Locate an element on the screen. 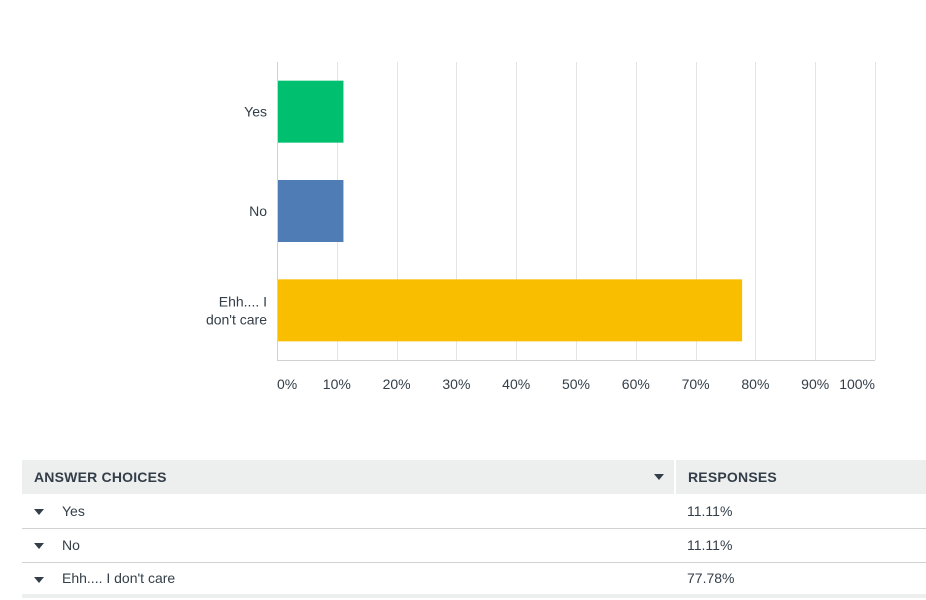 The image size is (926, 600). x-tick-label: 90% is located at coordinates (815, 384).